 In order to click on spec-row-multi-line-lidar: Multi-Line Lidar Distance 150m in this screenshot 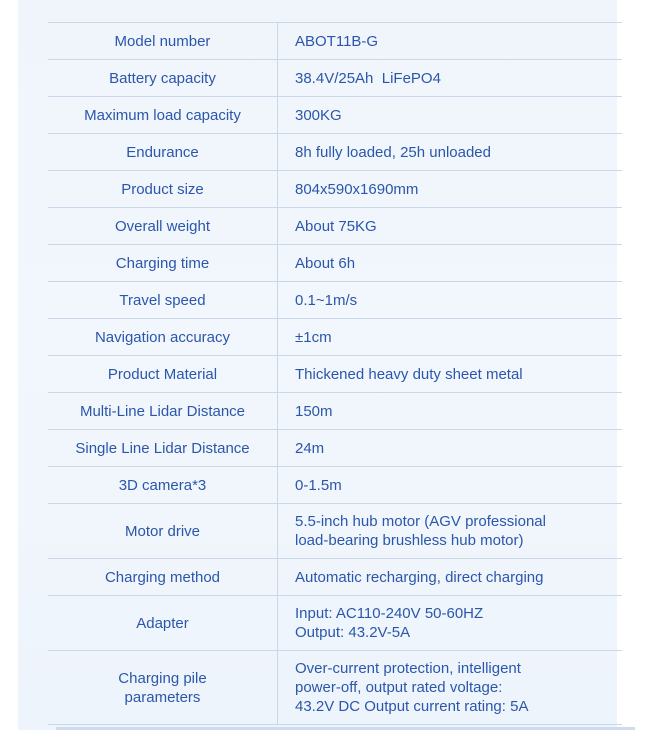, I will do `click(335, 411)`.